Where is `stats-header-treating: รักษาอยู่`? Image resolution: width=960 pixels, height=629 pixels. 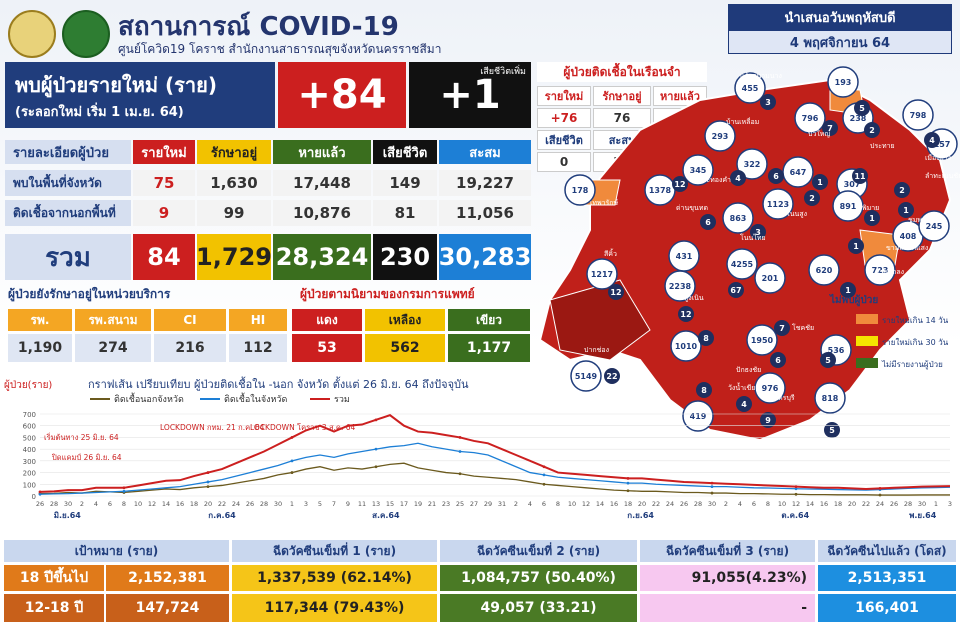
stats-header-treating: รักษาอยู่ is located at coordinates (234, 152).